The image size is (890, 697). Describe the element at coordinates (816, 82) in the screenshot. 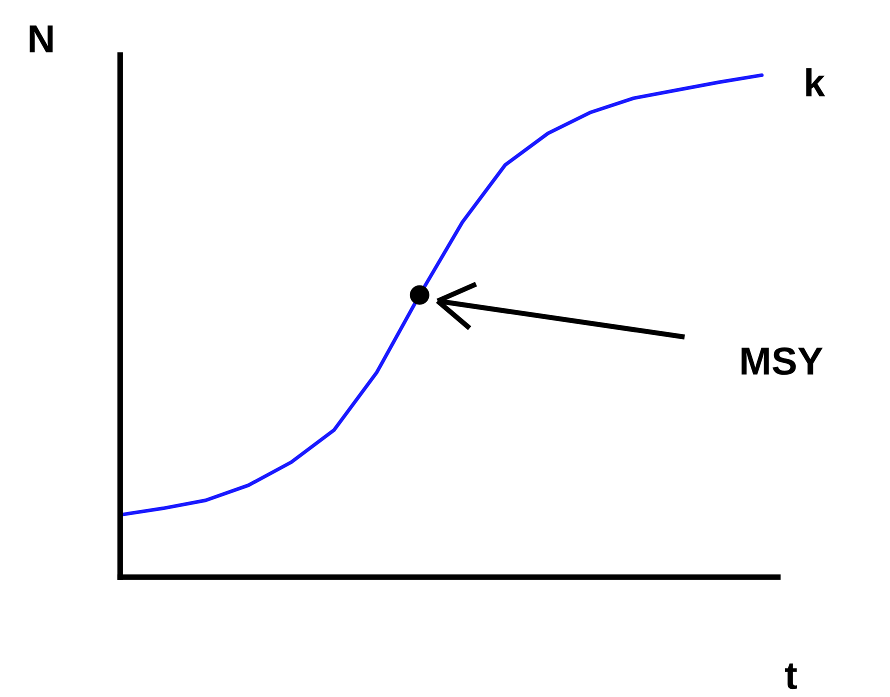

I see `text: k` at that location.